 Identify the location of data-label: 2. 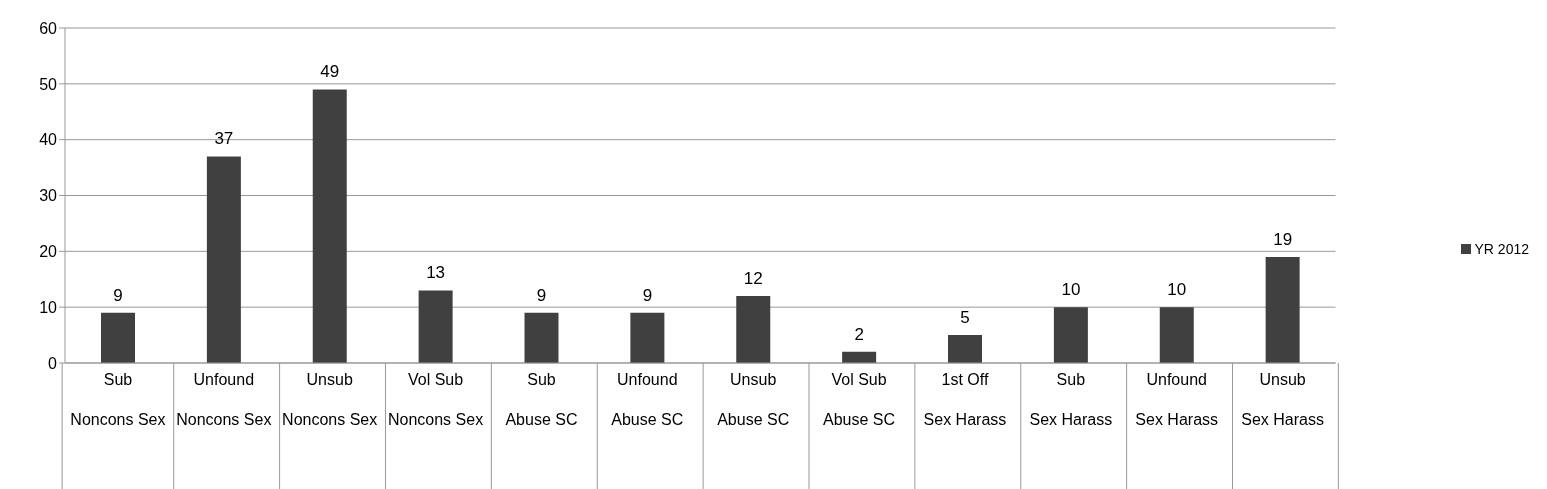
(859, 334).